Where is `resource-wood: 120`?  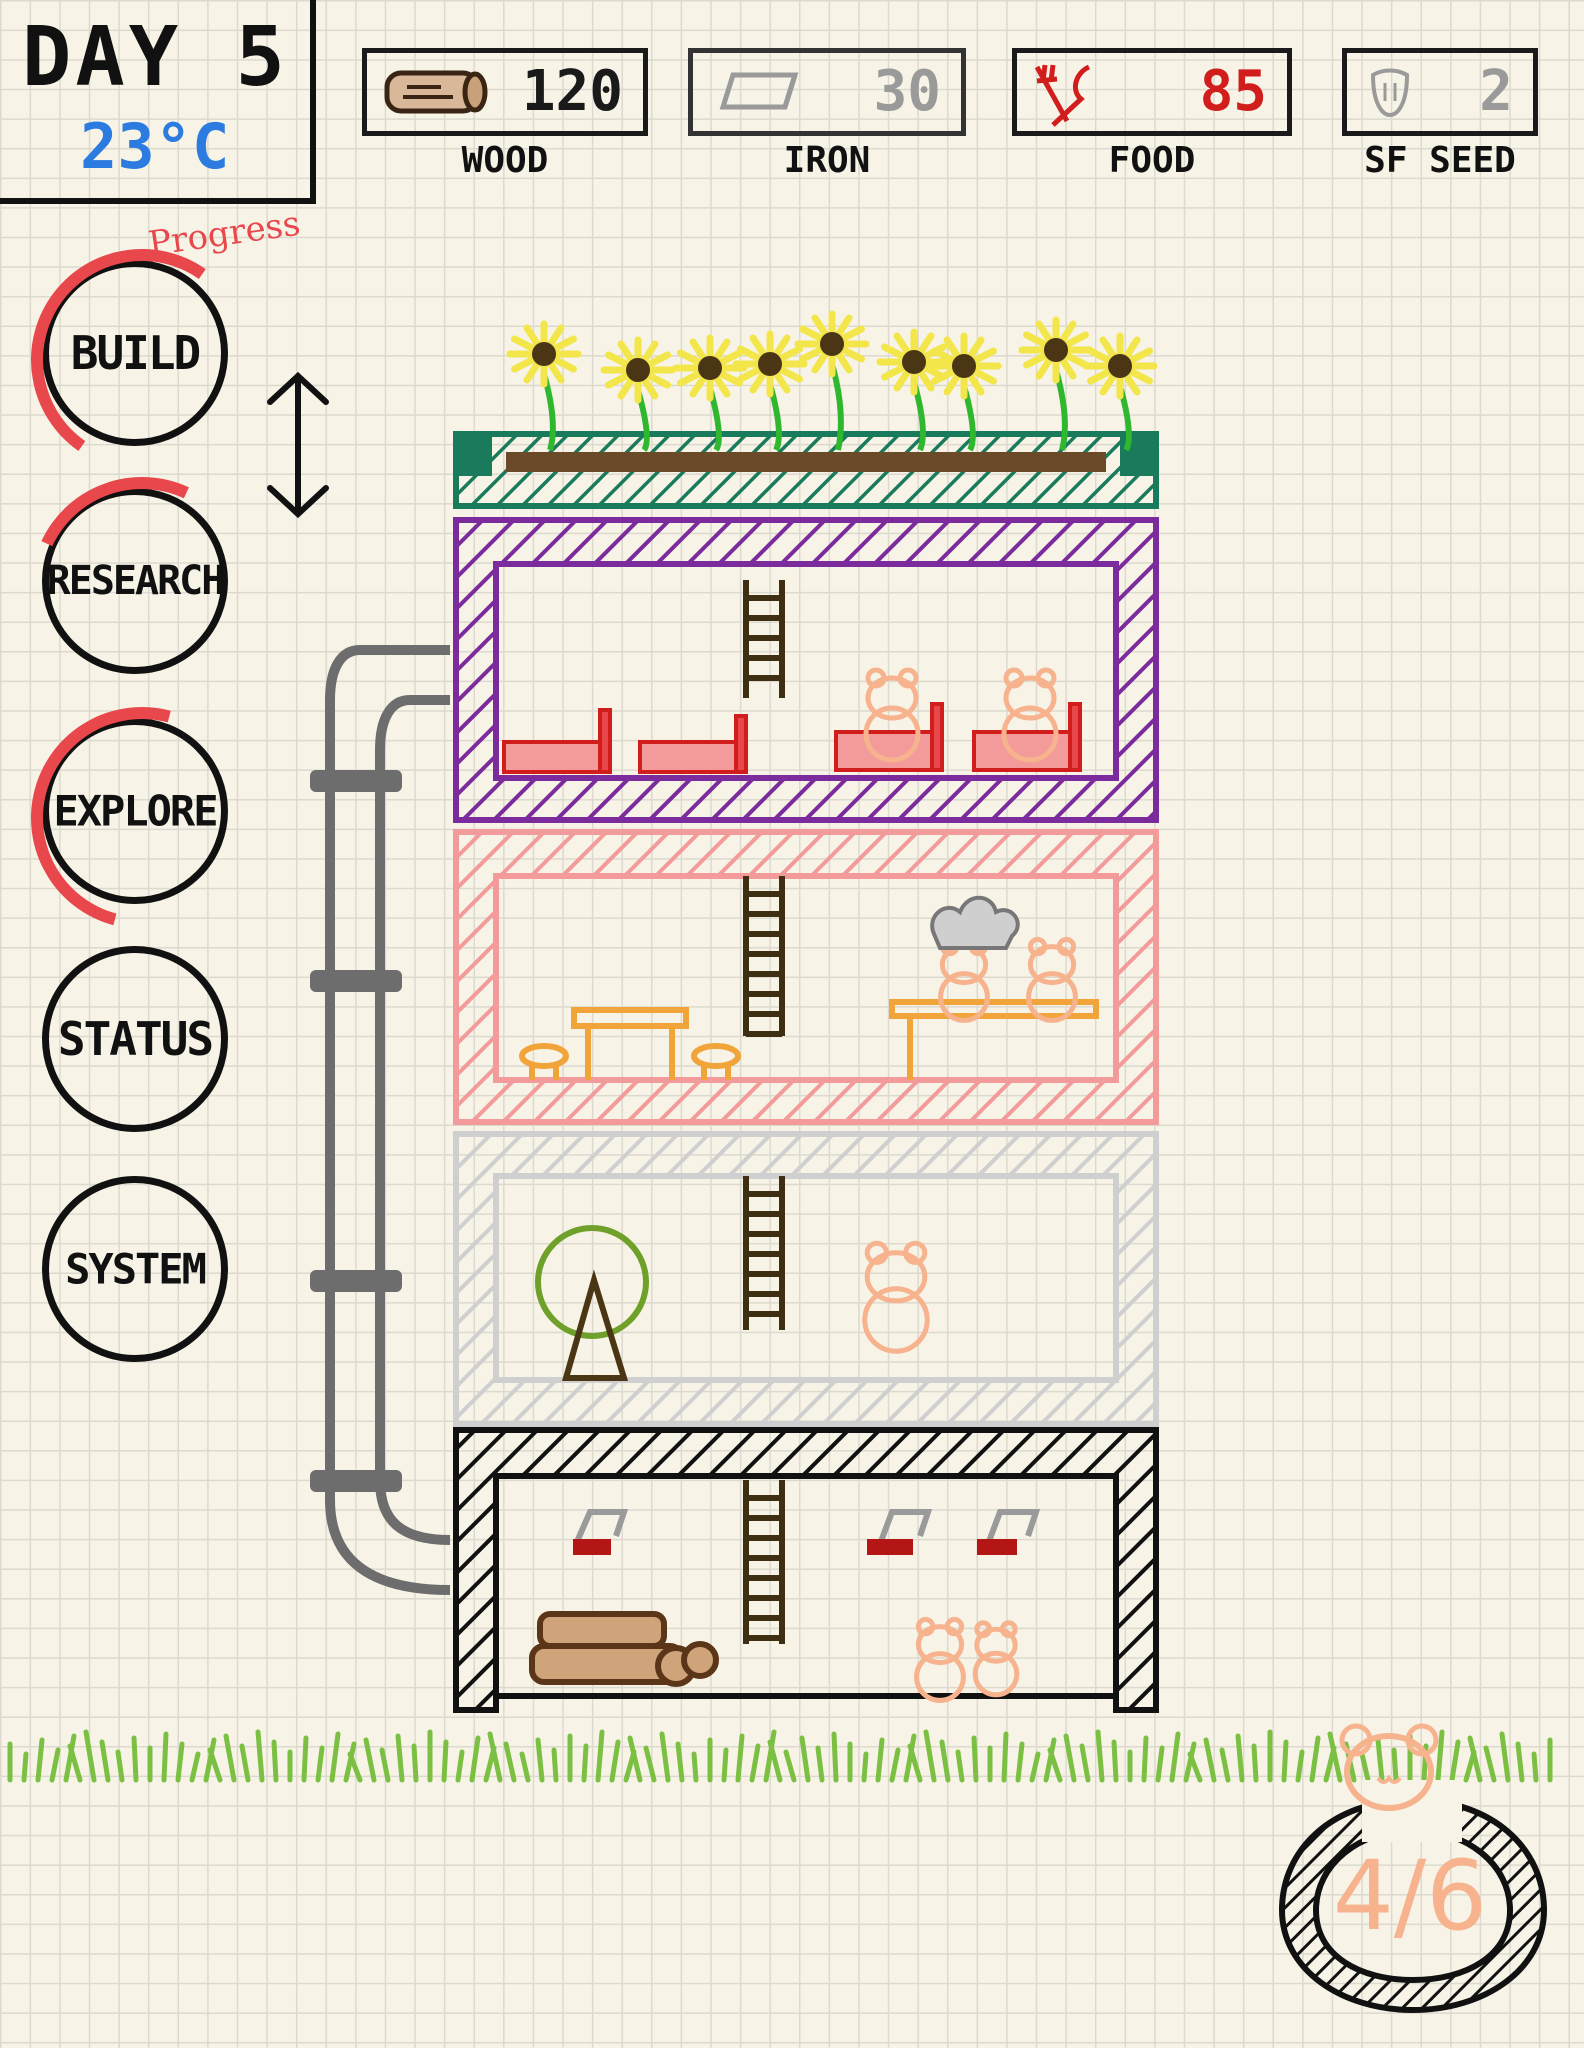
resource-wood: 120 is located at coordinates (505, 92).